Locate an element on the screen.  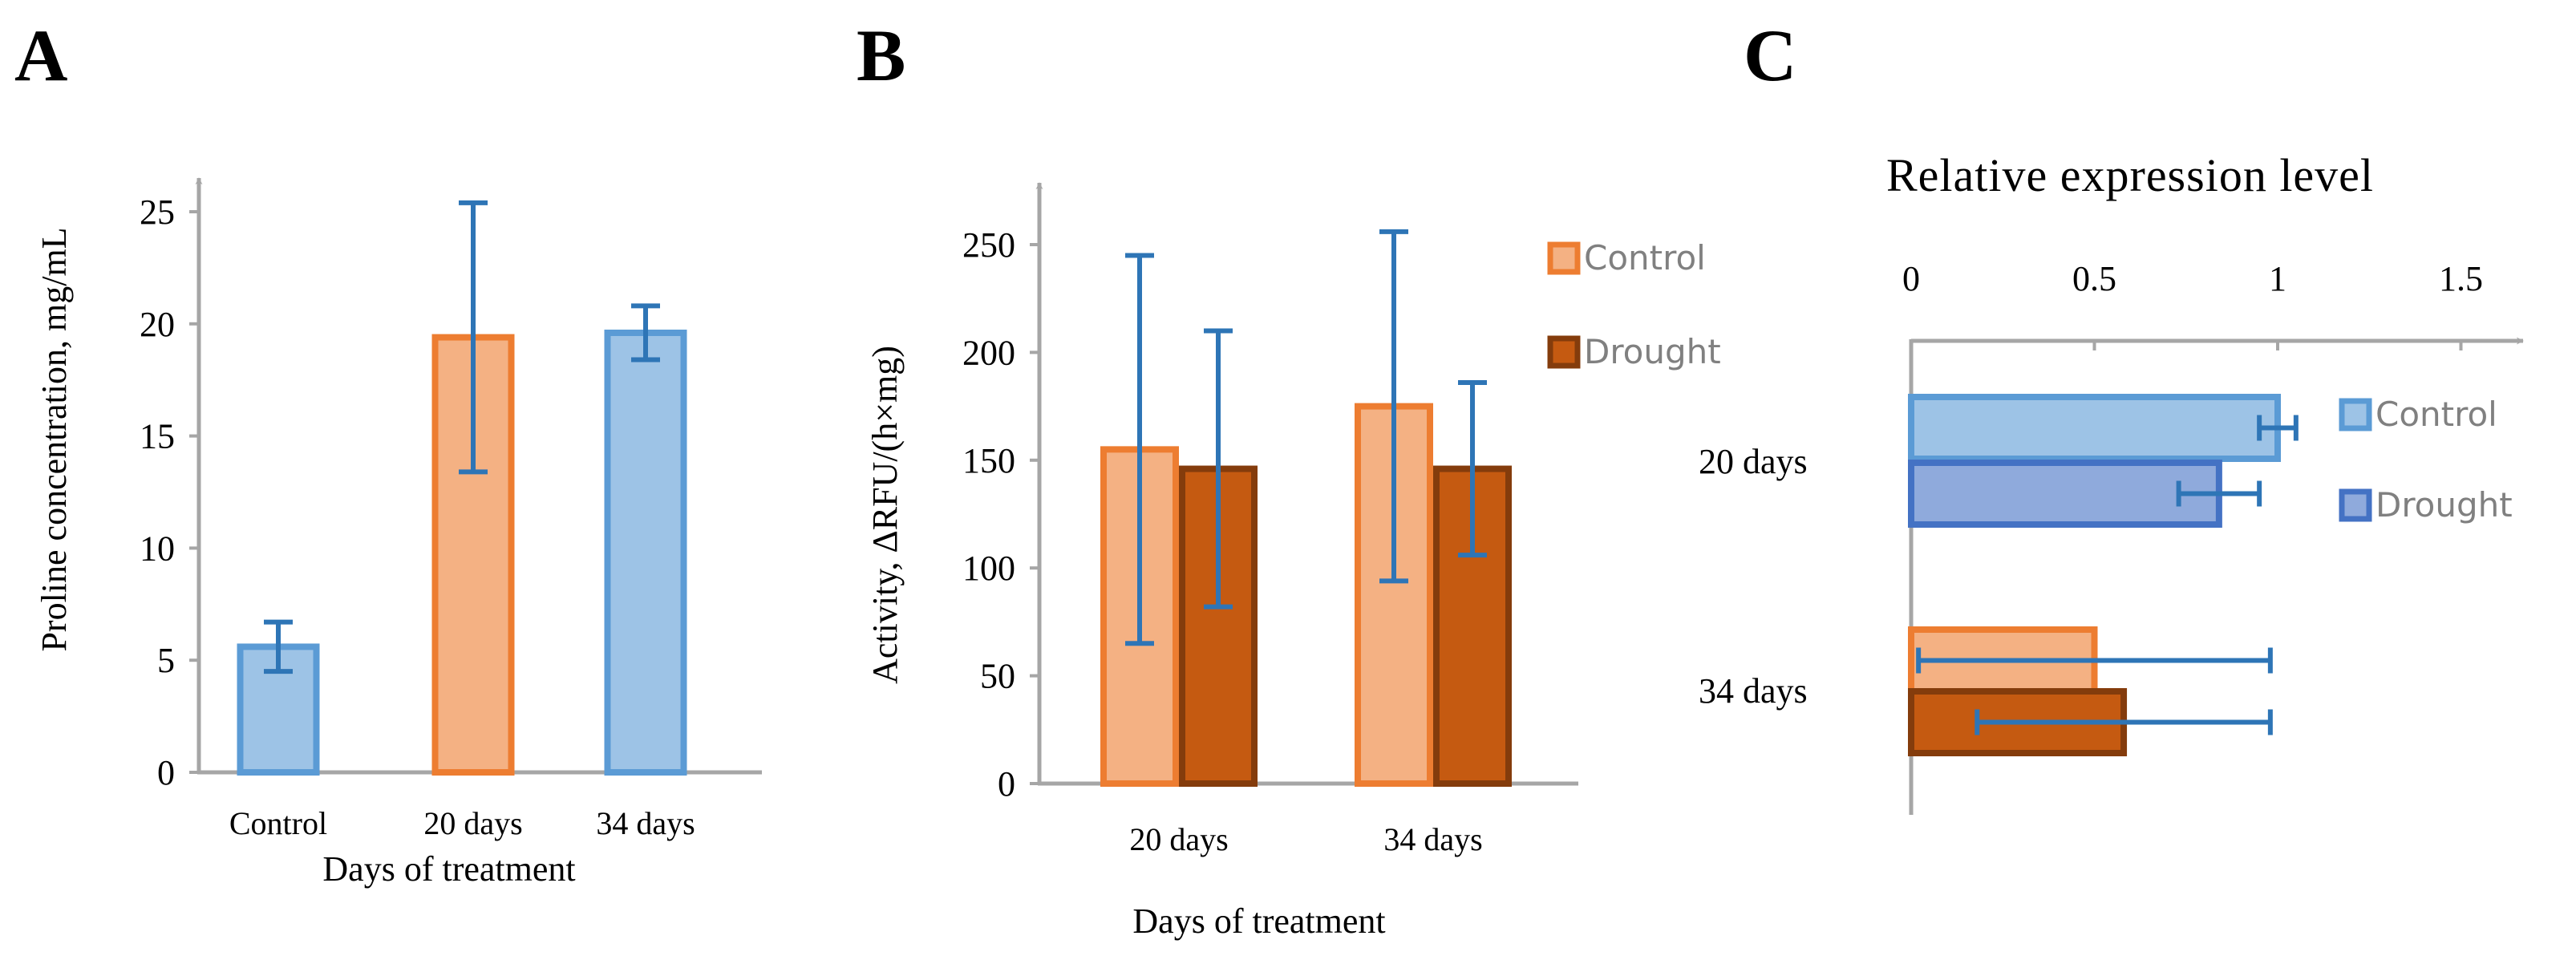
panel-c-legend-label-drought: Drought is located at coordinates (2444, 505).